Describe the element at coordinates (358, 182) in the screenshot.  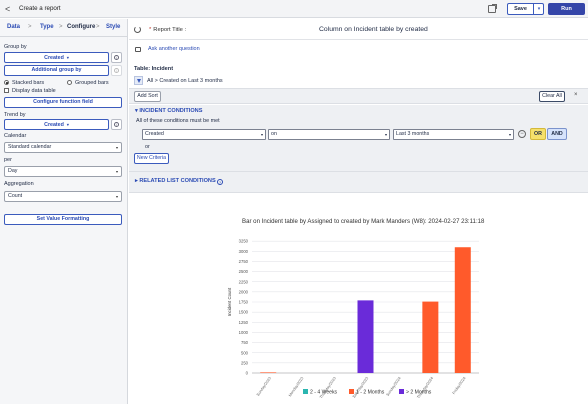
I see `related-list-conditions-section: ▸ RELATED LIST CONDITIONS ?` at that location.